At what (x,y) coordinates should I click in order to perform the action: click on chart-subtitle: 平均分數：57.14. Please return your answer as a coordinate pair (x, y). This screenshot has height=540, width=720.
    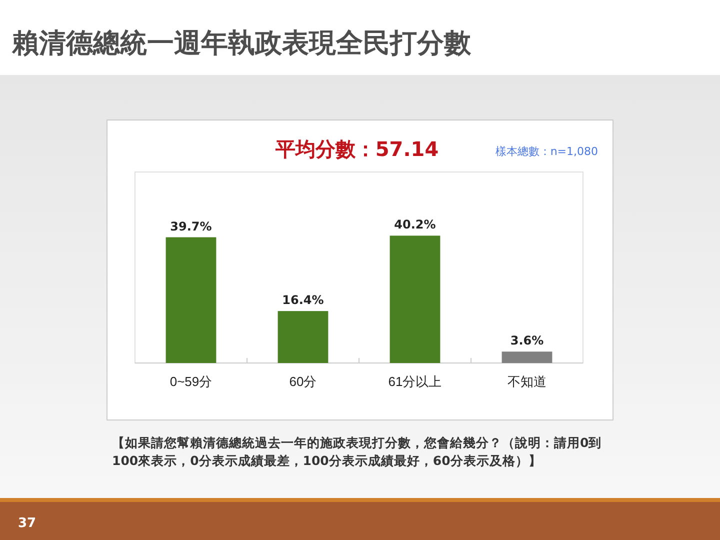
    Looking at the image, I should click on (356, 149).